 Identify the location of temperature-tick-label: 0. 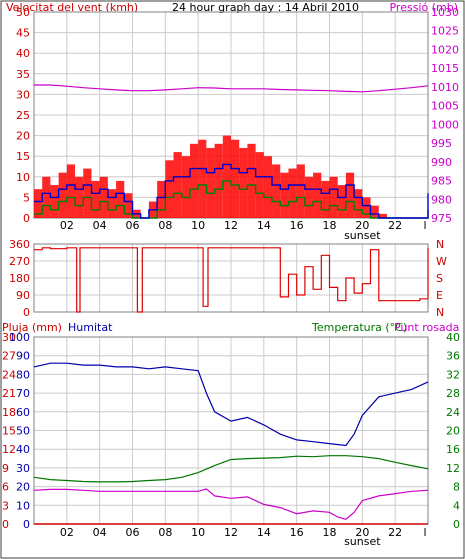
(456, 524).